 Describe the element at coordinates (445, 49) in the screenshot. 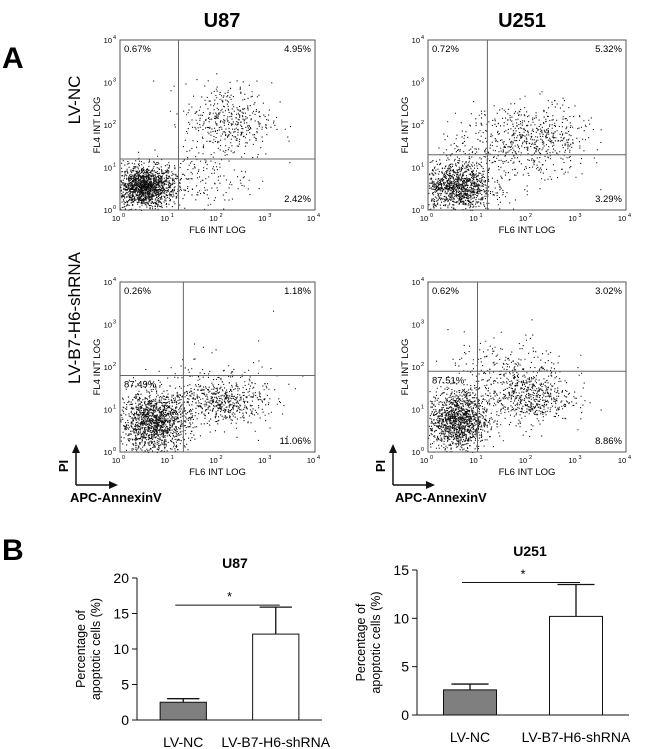

I see `quadrant-upper-left: 0.72%` at that location.